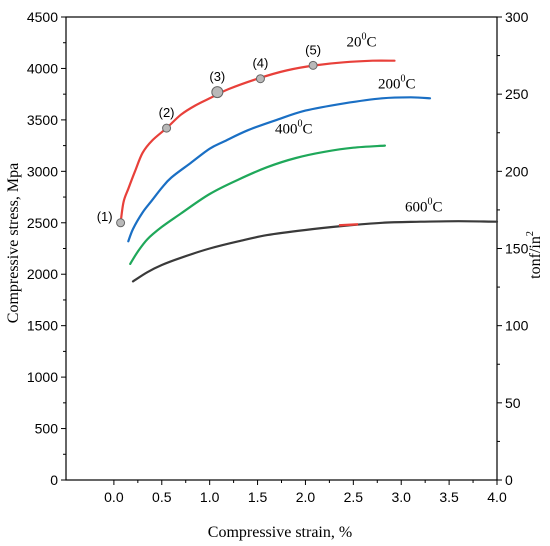  Describe the element at coordinates (517, 17) in the screenshot. I see `y2-tick-label: 300` at that location.